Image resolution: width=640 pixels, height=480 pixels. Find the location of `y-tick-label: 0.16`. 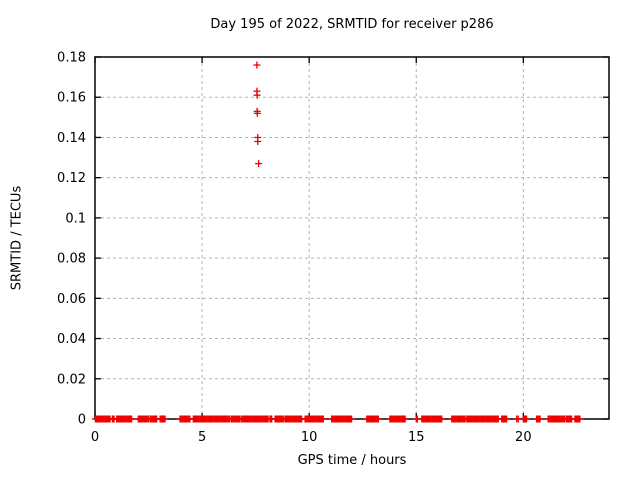

y-tick-label: 0.16 is located at coordinates (71, 98).